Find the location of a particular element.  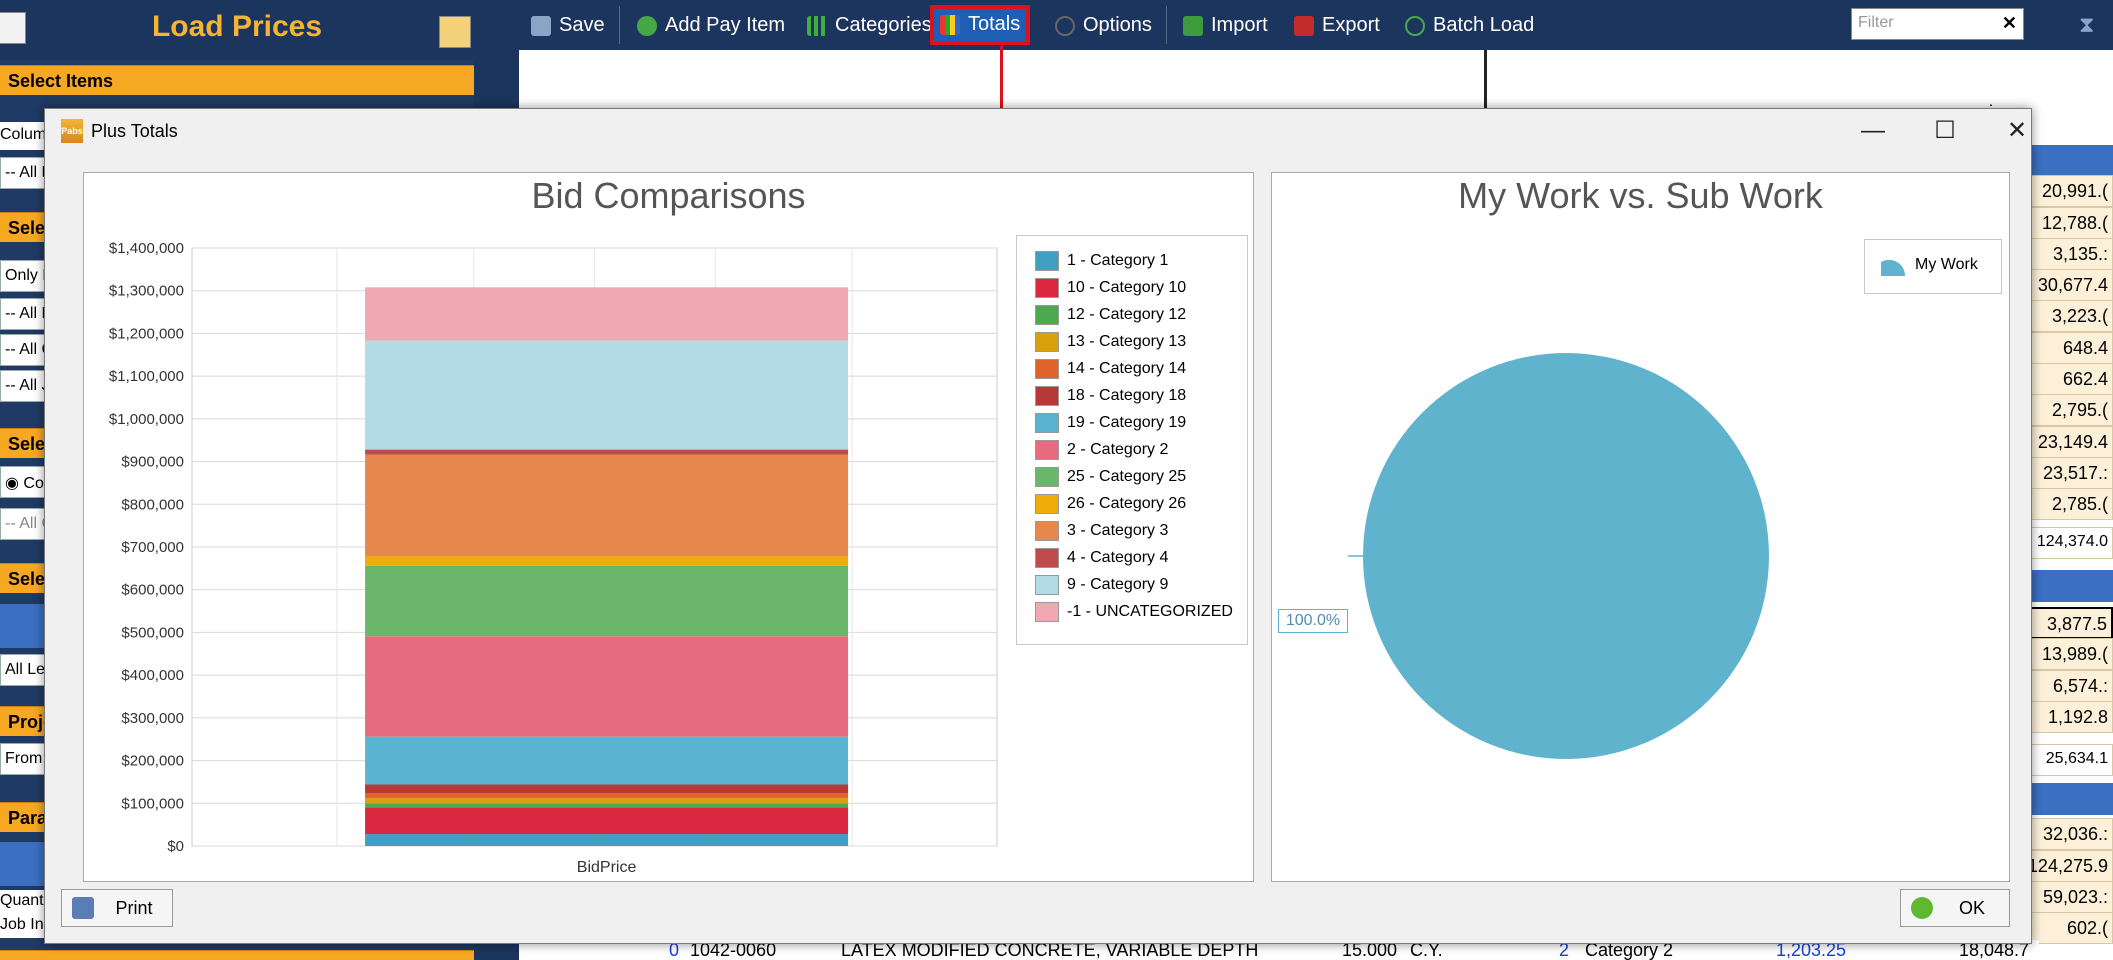

categories-icon is located at coordinates (817, 25).